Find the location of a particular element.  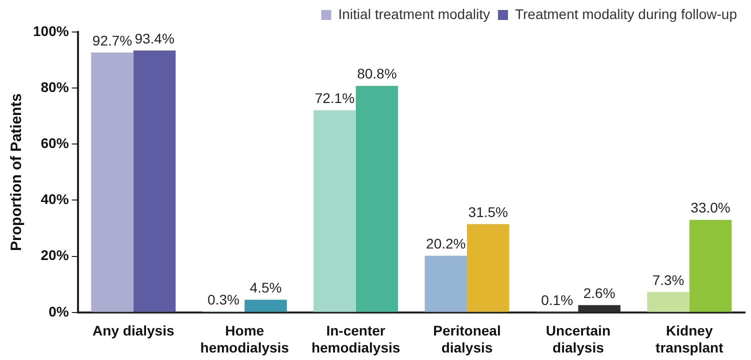

data-label: 72.1% is located at coordinates (334, 98).